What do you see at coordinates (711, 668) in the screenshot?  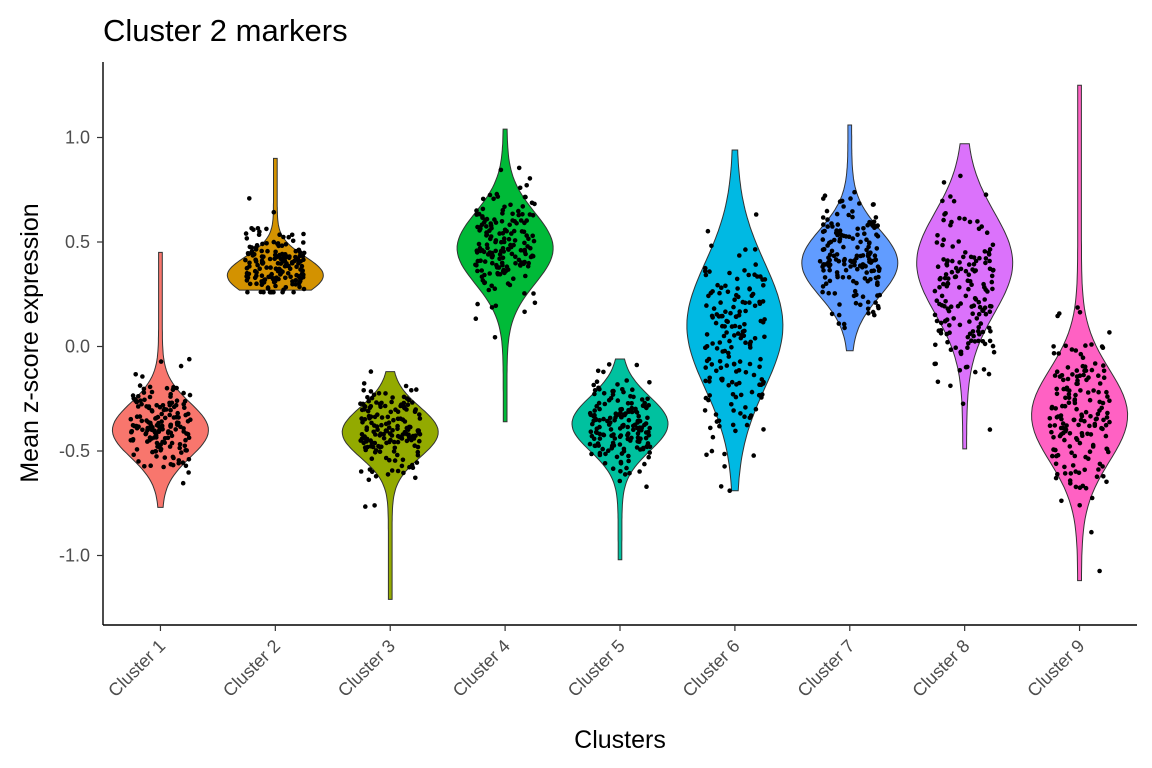 I see `x-tick-label: Cluster 6` at bounding box center [711, 668].